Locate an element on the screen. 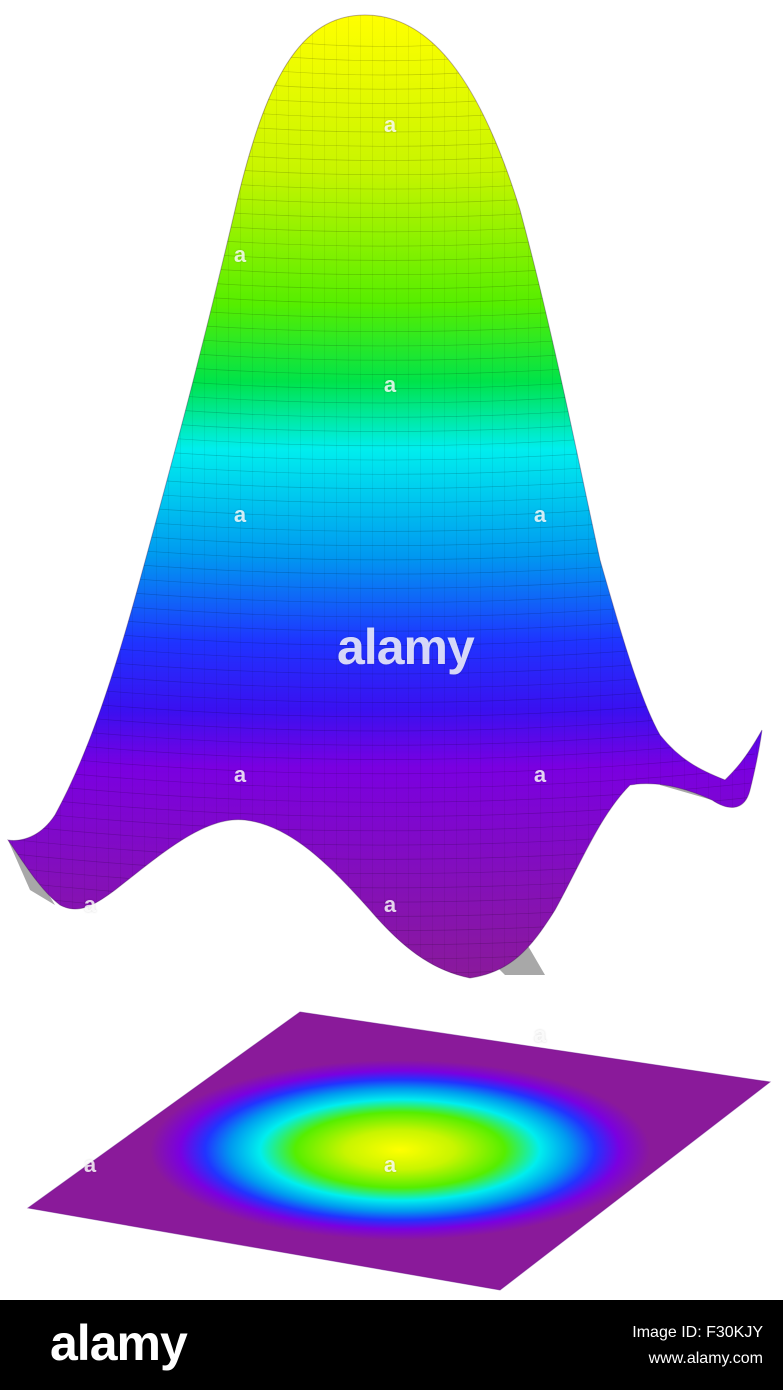  watermark-logo: alamy is located at coordinates (406, 647).